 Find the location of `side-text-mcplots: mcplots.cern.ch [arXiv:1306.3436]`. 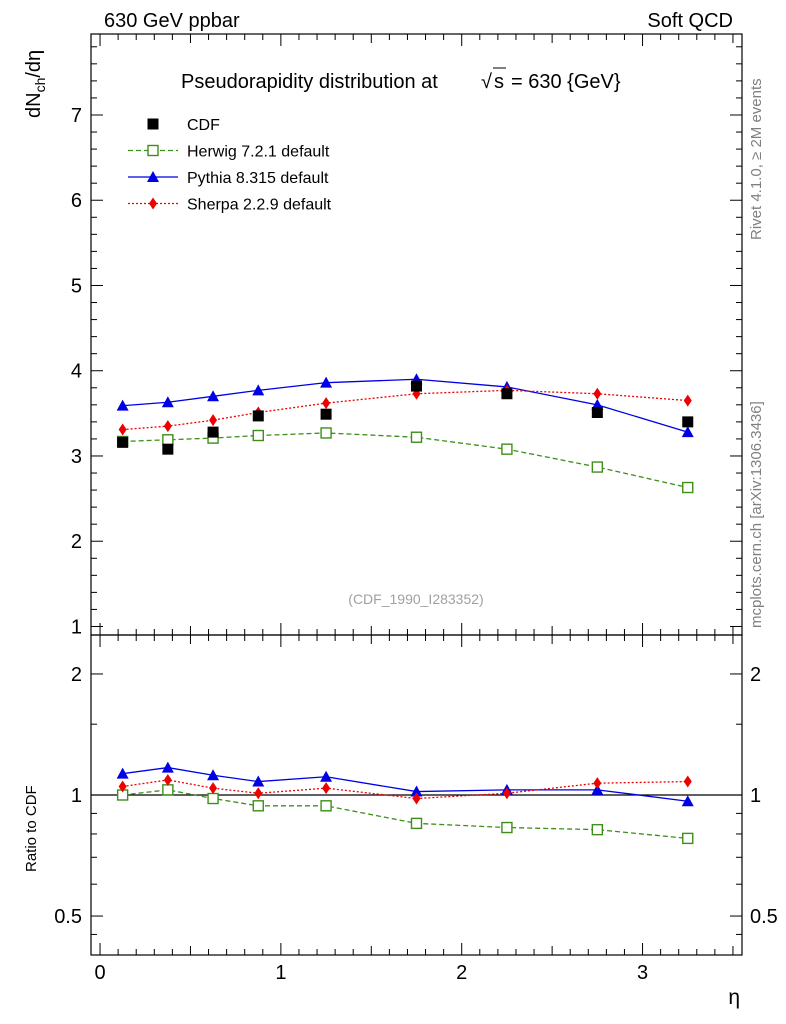

side-text-mcplots: mcplots.cern.ch [arXiv:1306.3436] is located at coordinates (756, 514).